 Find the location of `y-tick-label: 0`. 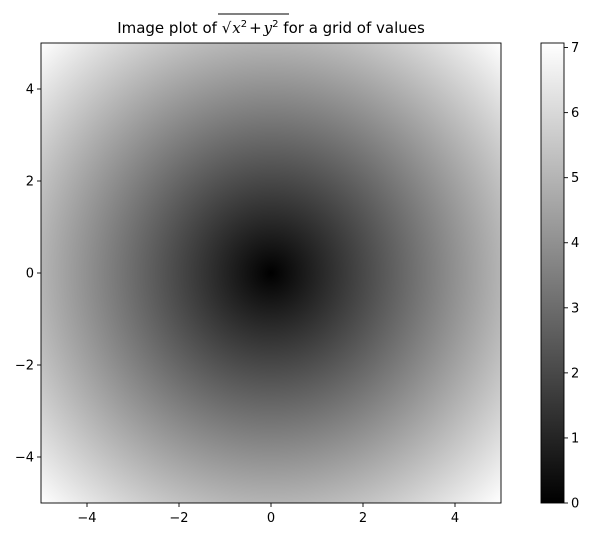

y-tick-label: 0 is located at coordinates (30, 274).